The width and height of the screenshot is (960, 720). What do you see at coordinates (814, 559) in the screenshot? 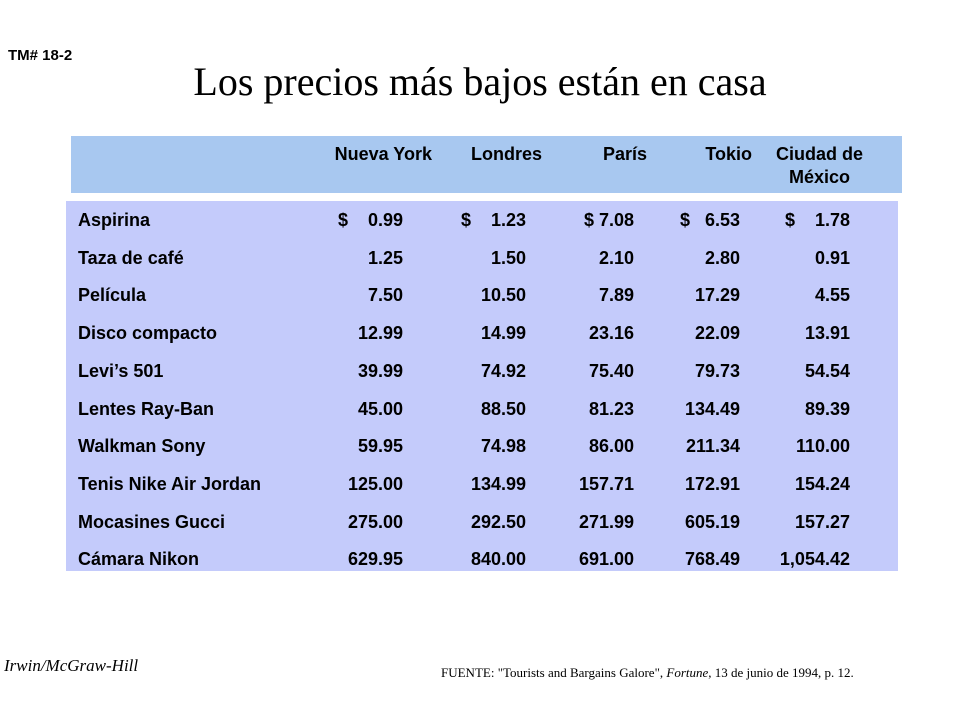
I see `price-cell: 1,054.42` at bounding box center [814, 559].